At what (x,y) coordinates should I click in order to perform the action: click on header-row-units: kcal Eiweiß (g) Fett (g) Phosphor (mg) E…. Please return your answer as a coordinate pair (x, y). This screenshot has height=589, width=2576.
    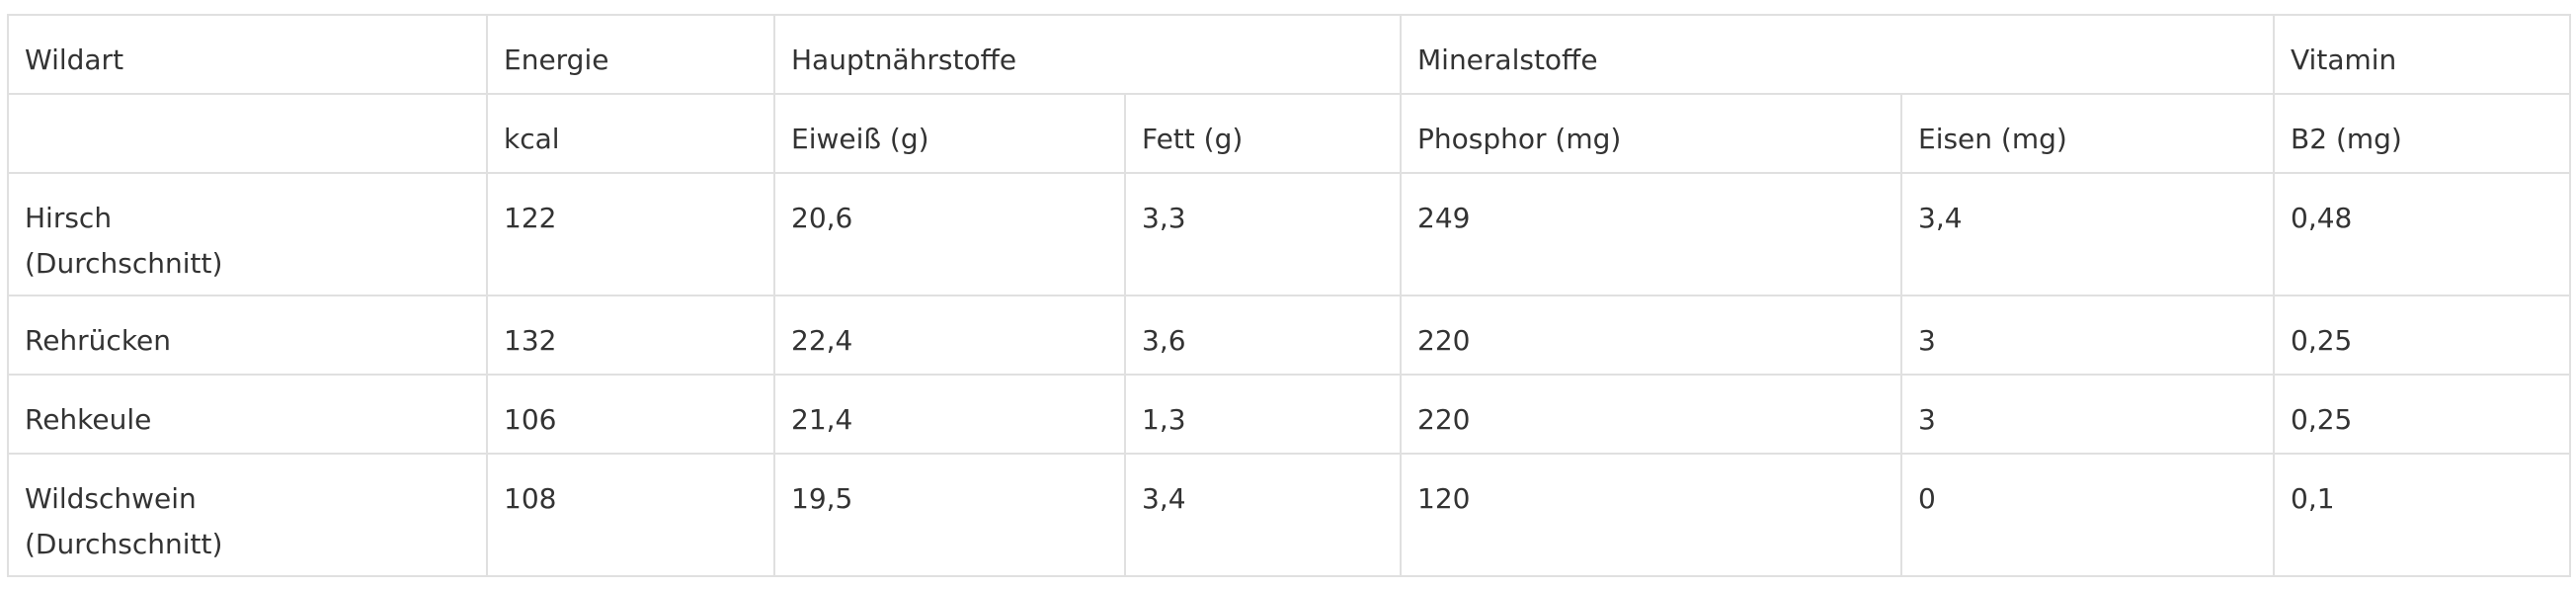
    Looking at the image, I should click on (1289, 133).